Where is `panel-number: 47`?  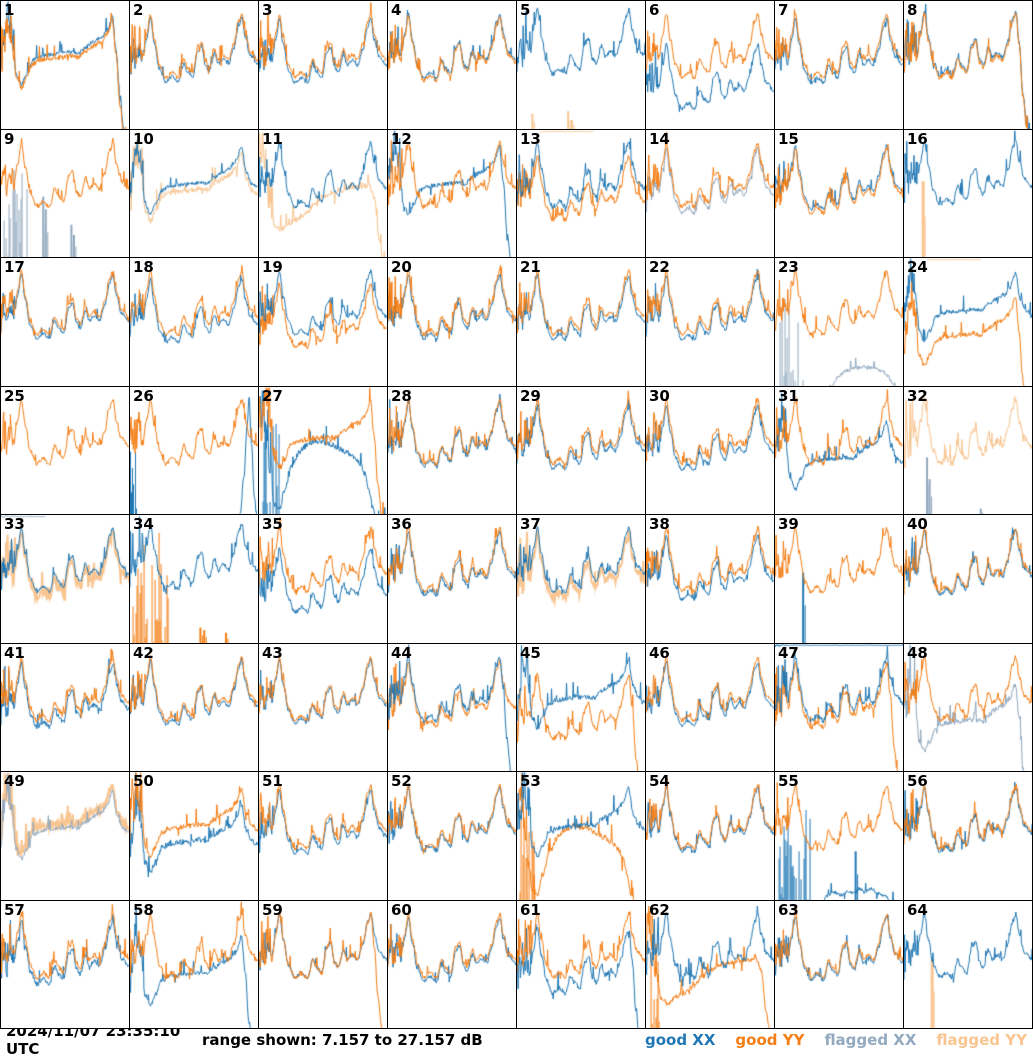 panel-number: 47 is located at coordinates (788, 652).